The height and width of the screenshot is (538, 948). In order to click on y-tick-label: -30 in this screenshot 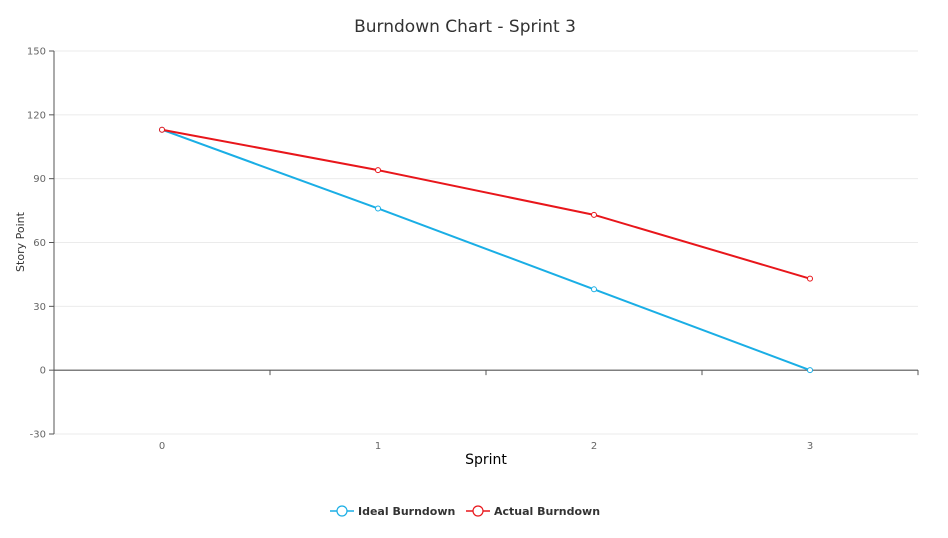, I will do `click(38, 435)`.